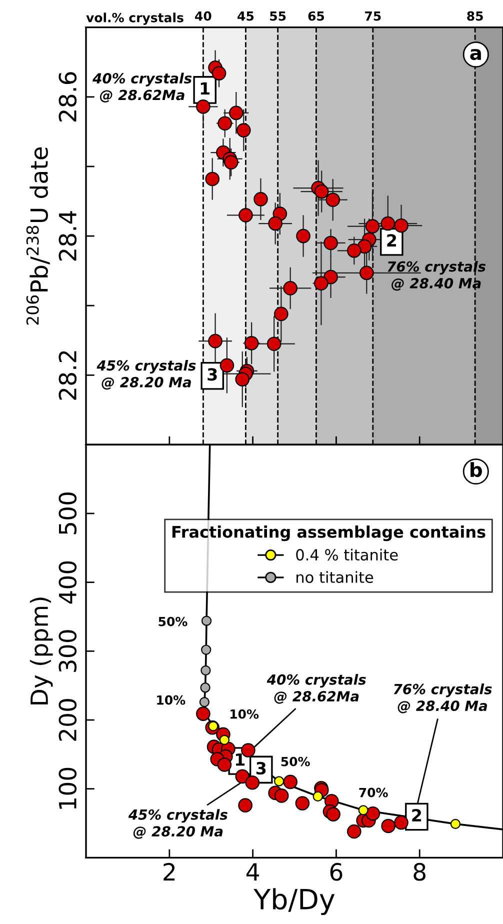 The width and height of the screenshot is (503, 924). I want to click on annotation: a, so click(475, 54).